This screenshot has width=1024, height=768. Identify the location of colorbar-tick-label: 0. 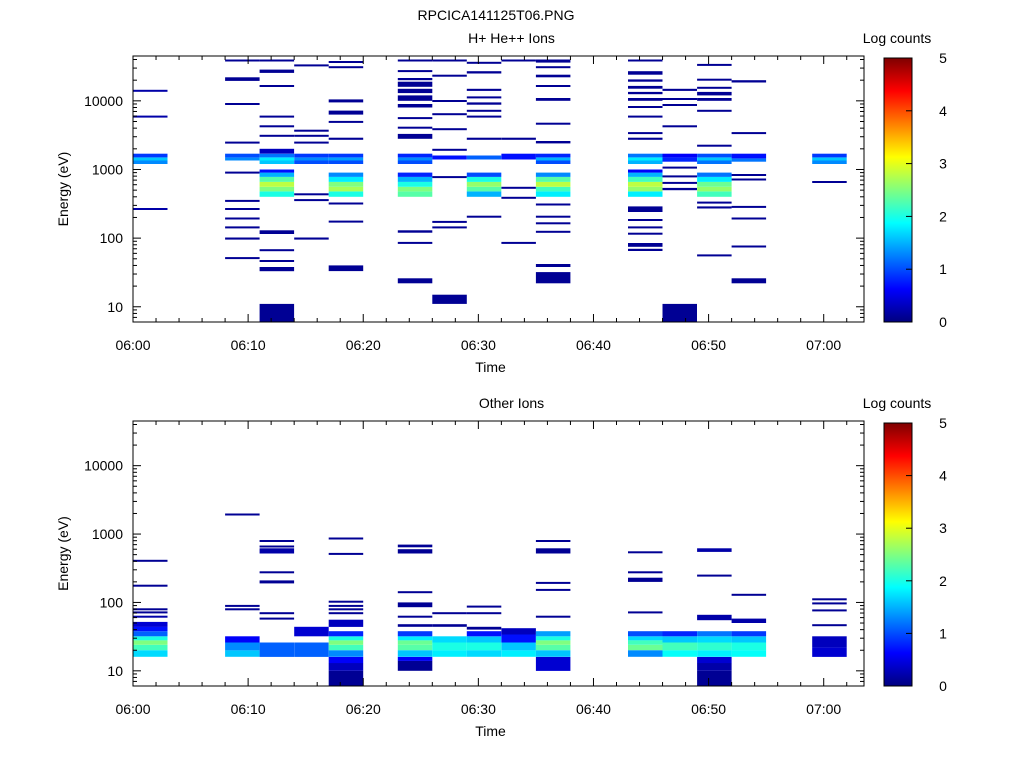
(943, 686).